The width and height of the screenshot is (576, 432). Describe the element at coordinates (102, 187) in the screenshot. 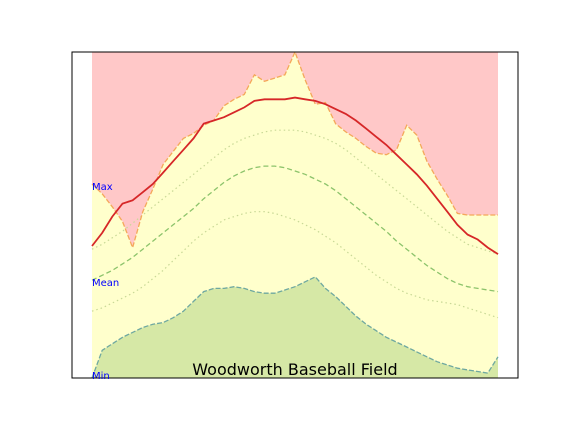

I see `axis-label-max: Max` at that location.